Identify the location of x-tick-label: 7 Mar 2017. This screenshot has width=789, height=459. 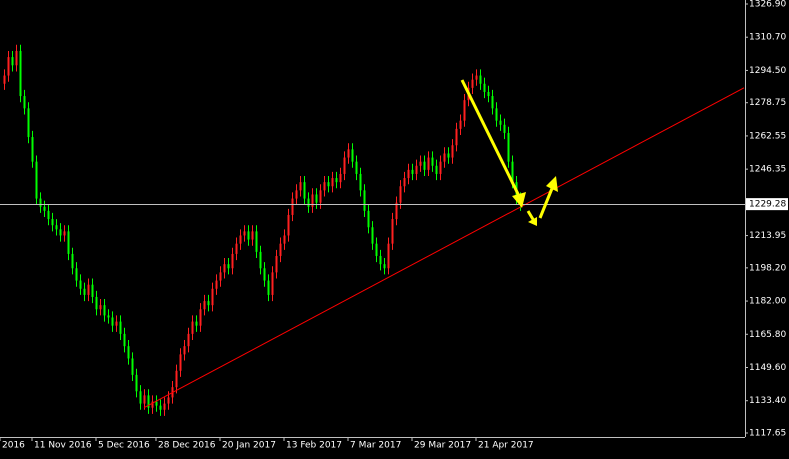
(375, 446).